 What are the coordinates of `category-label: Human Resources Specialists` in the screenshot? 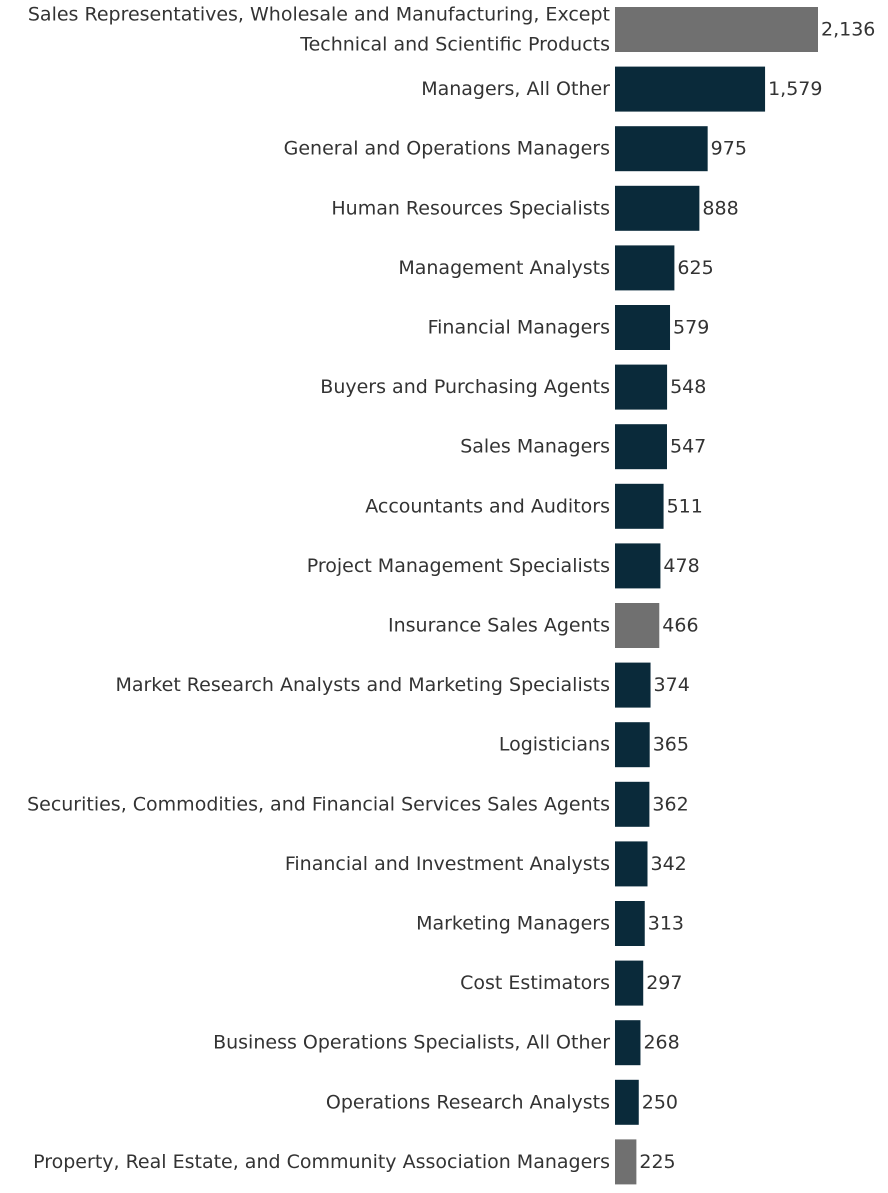 It's located at (470, 208).